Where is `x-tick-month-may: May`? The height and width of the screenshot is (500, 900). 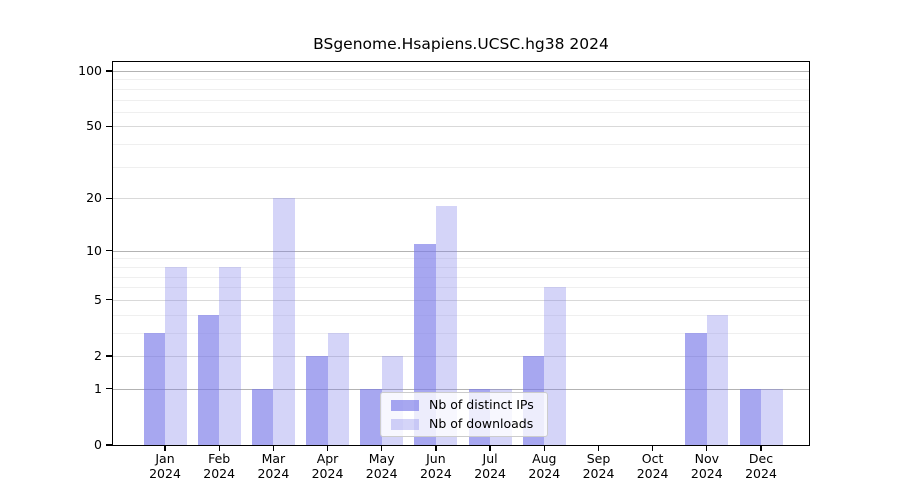 x-tick-month-may: May is located at coordinates (381, 458).